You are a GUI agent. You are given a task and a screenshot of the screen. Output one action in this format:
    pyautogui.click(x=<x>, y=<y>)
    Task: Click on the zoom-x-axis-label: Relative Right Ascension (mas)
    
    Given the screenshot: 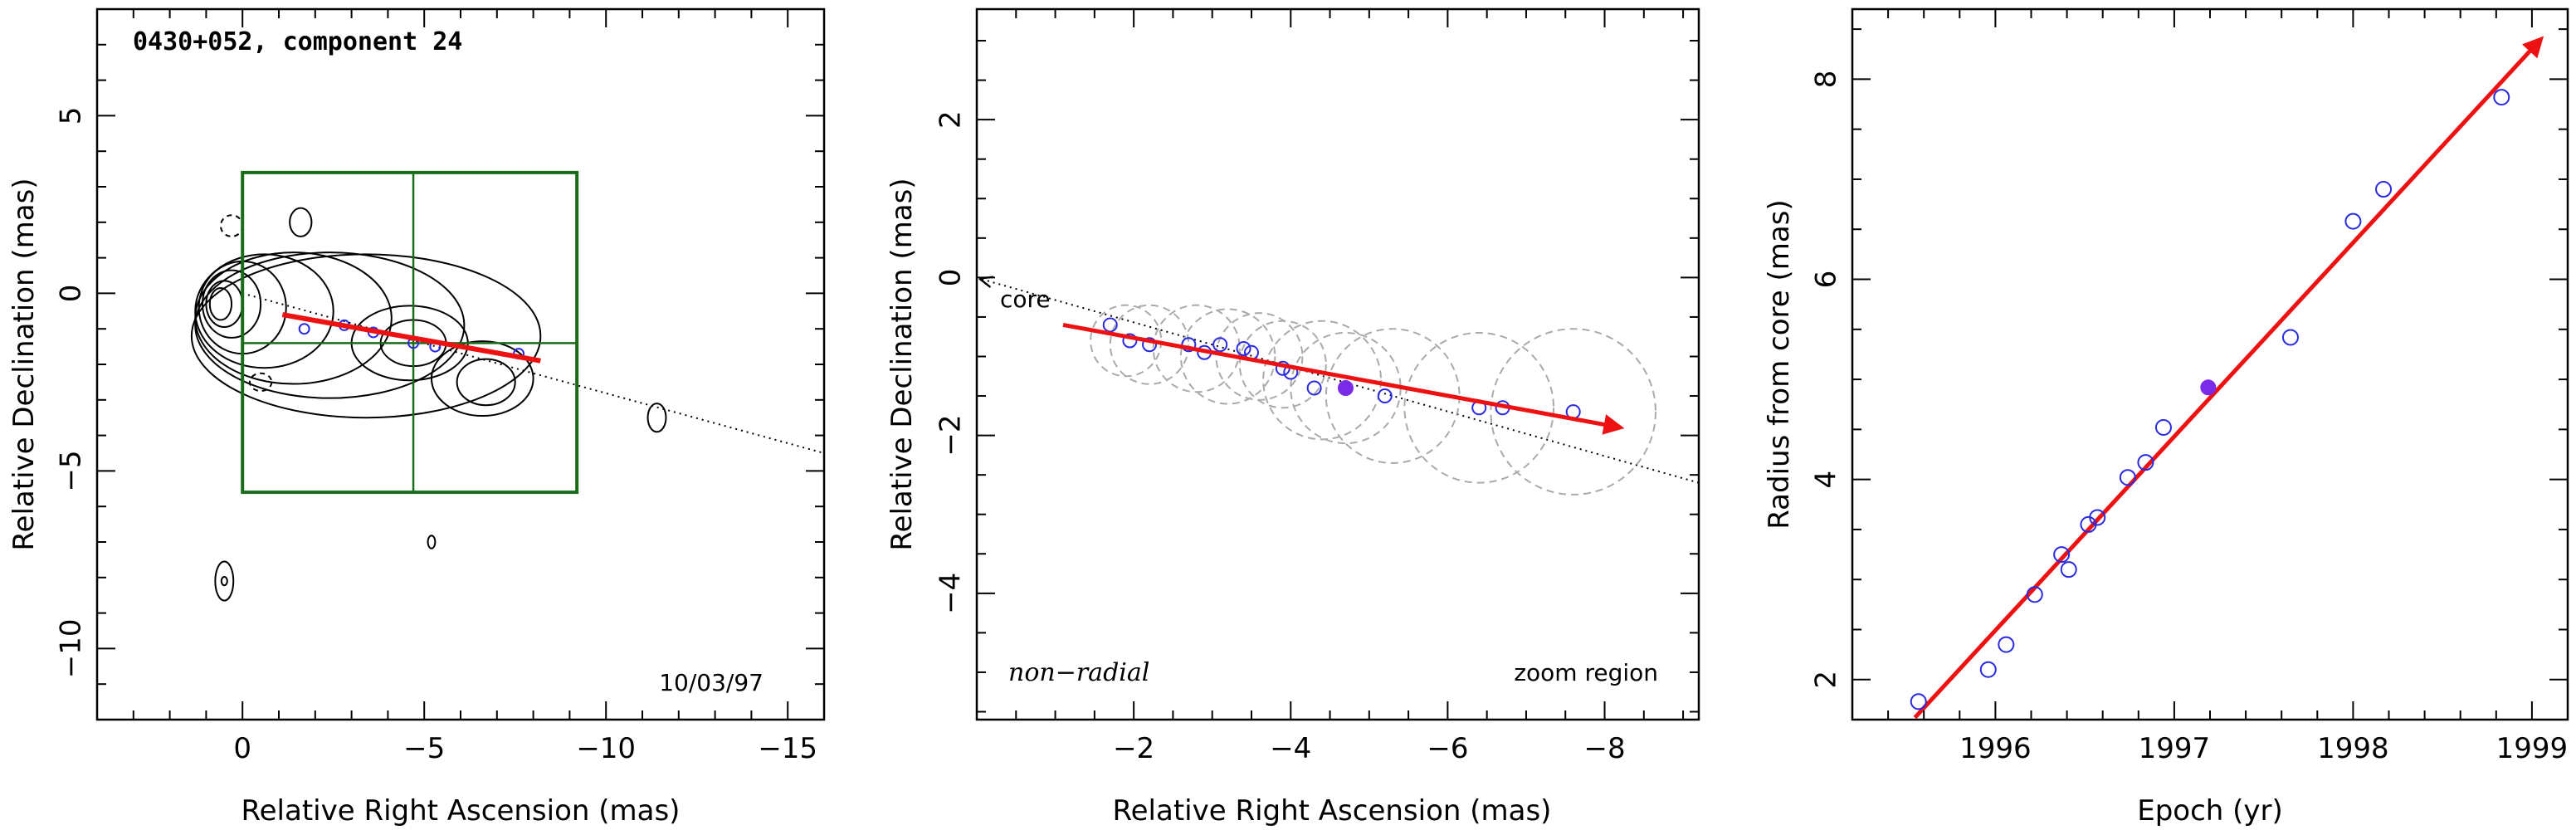 What is the action you would take?
    pyautogui.click(x=1332, y=811)
    